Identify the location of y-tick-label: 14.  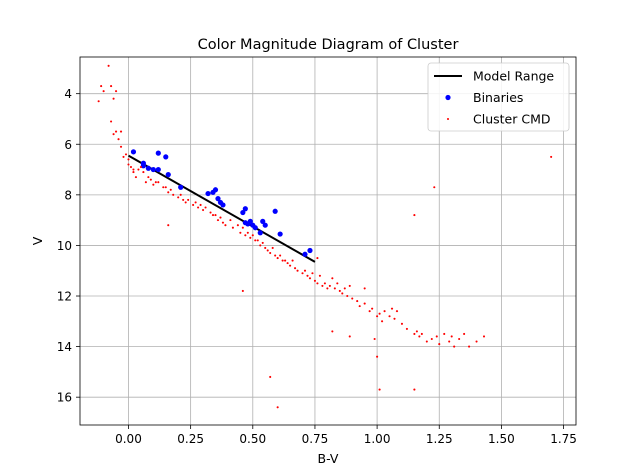
(64, 347).